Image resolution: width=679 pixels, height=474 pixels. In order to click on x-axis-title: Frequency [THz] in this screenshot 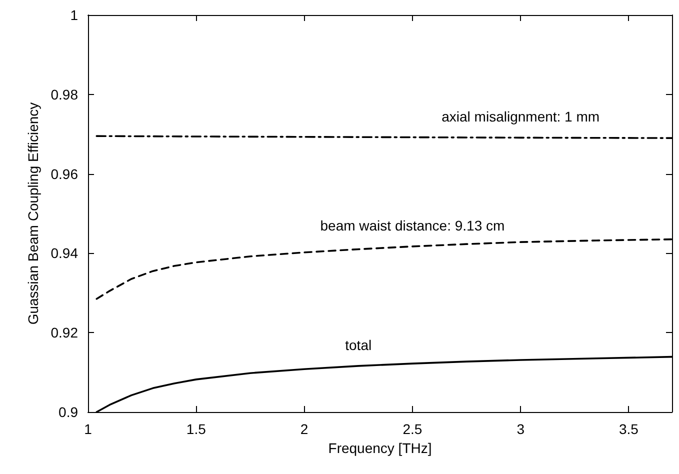, I will do `click(380, 448)`.